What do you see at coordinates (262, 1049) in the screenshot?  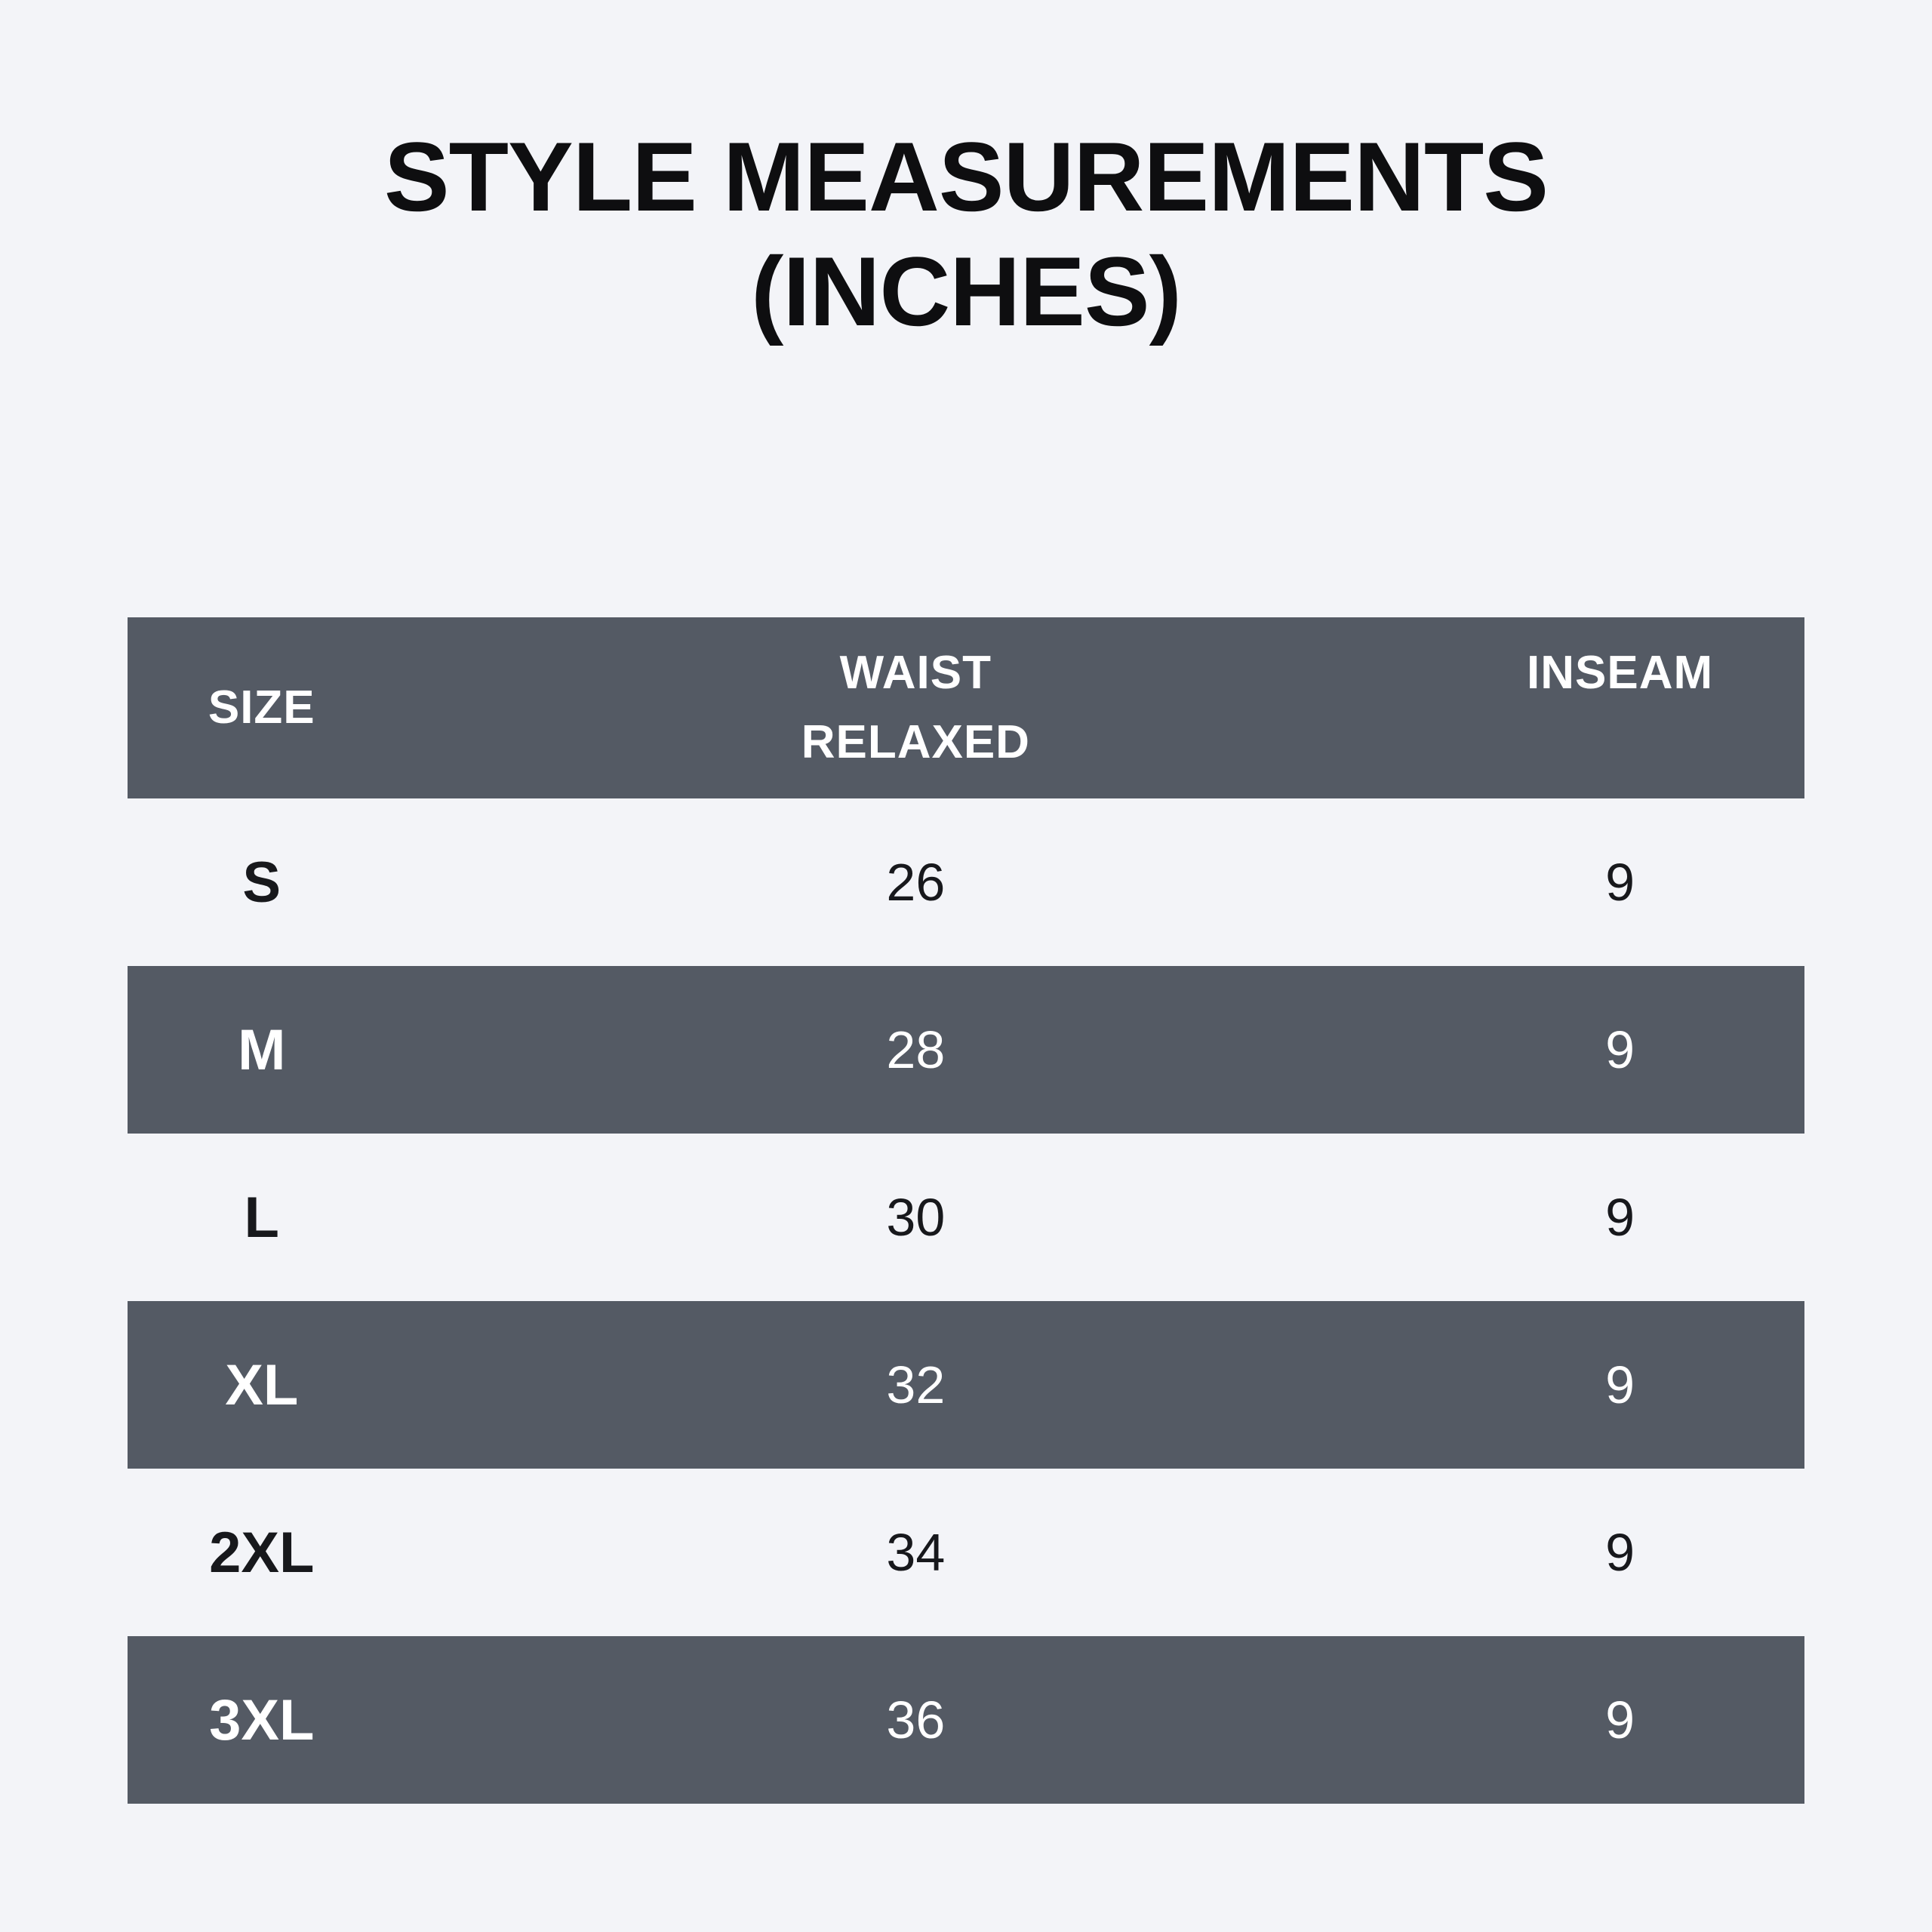 I see `size-cell: M` at bounding box center [262, 1049].